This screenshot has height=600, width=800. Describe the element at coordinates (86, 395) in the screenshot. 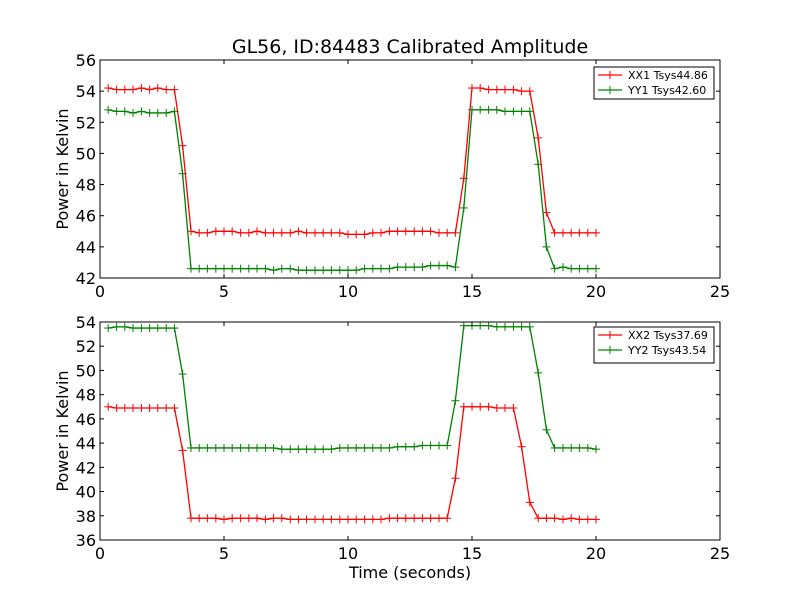

I see `y-tick-label: 48` at that location.